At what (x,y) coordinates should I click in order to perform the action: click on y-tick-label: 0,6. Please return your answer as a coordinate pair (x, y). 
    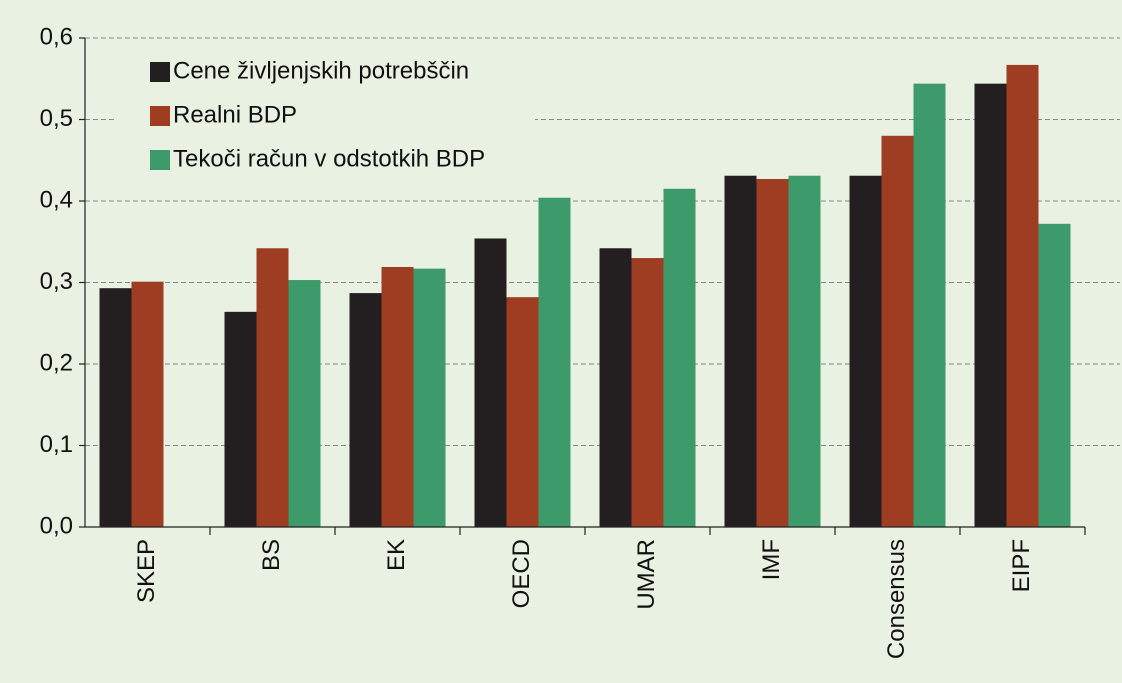
    Looking at the image, I should click on (56, 36).